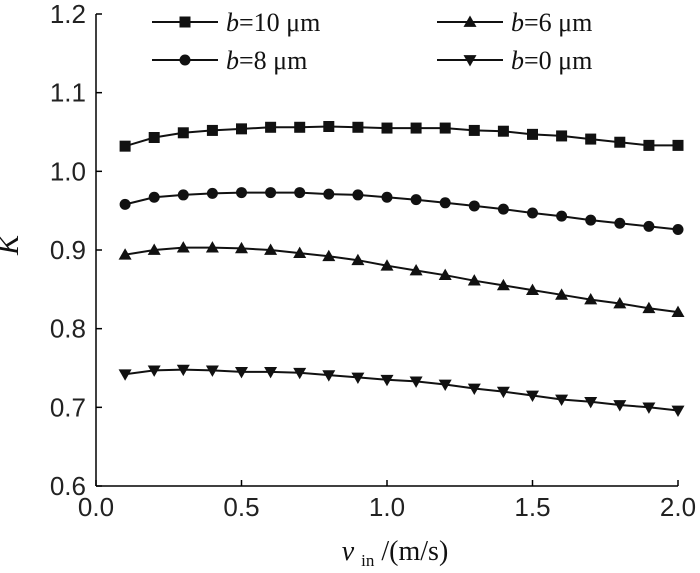 Image resolution: width=700 pixels, height=573 pixels. I want to click on legend-item: b=8 μm, so click(229, 60).